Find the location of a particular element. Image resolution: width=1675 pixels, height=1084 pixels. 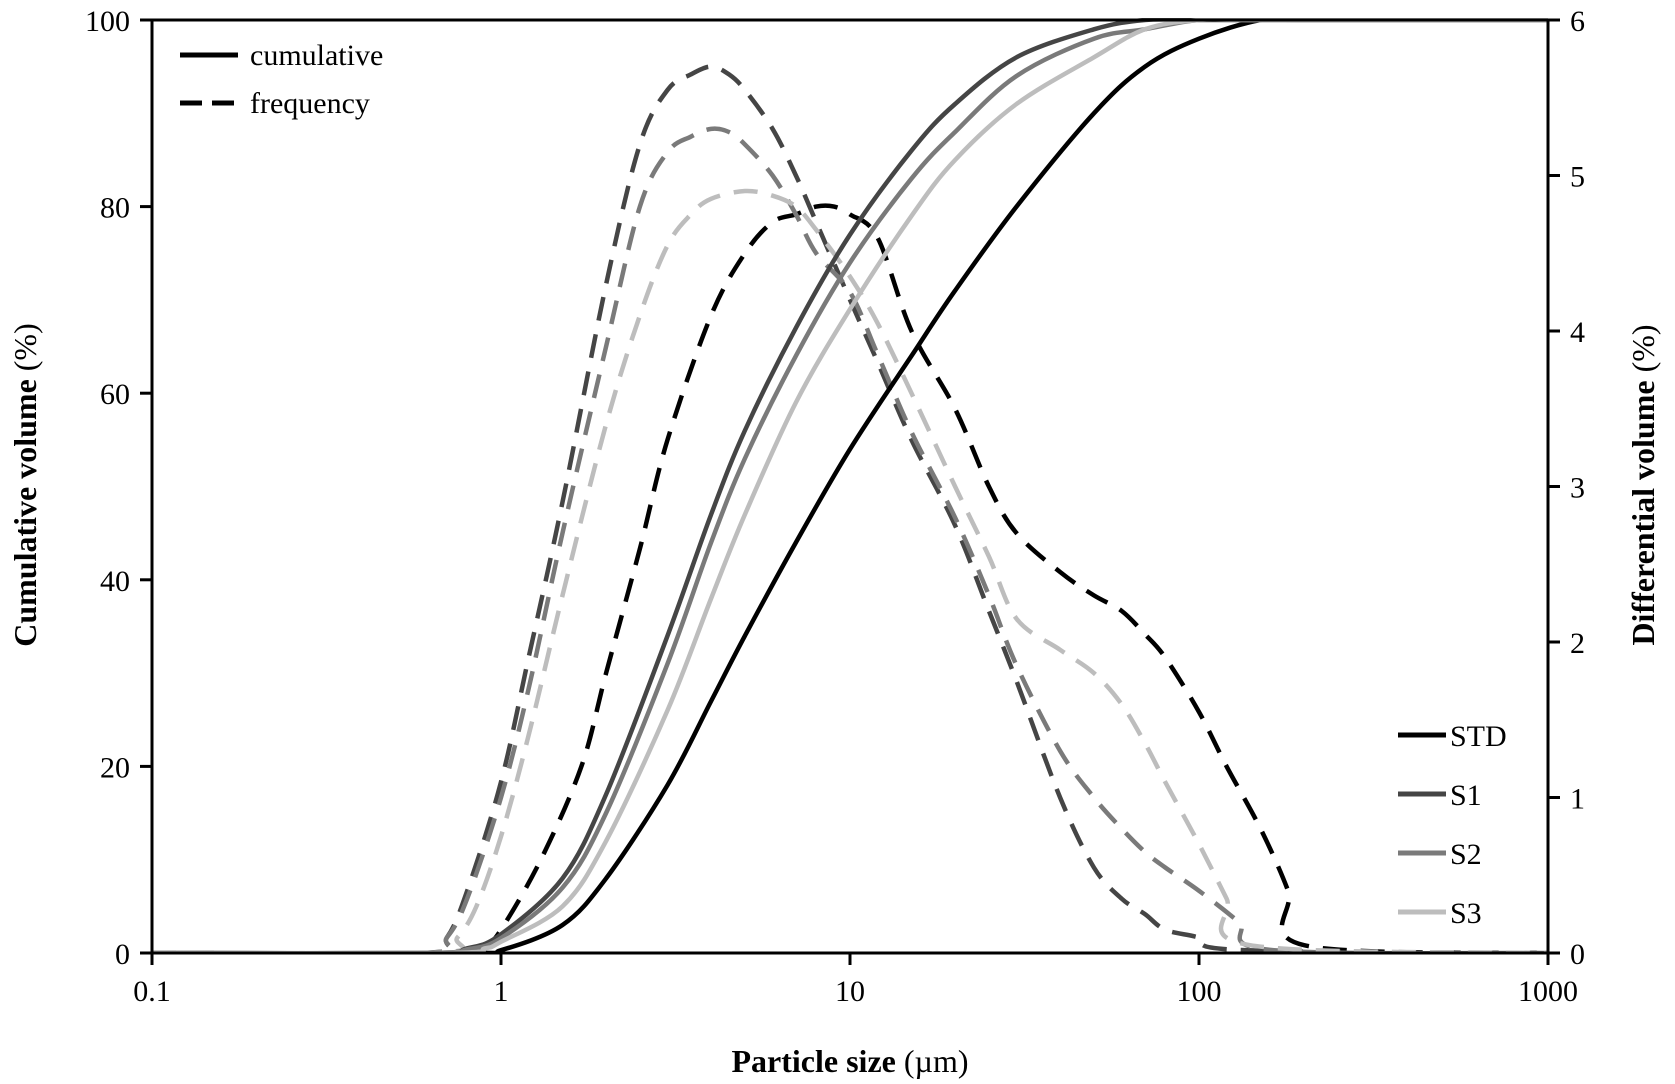

y2-axis-title-unit: (%) is located at coordinates (1643, 348).